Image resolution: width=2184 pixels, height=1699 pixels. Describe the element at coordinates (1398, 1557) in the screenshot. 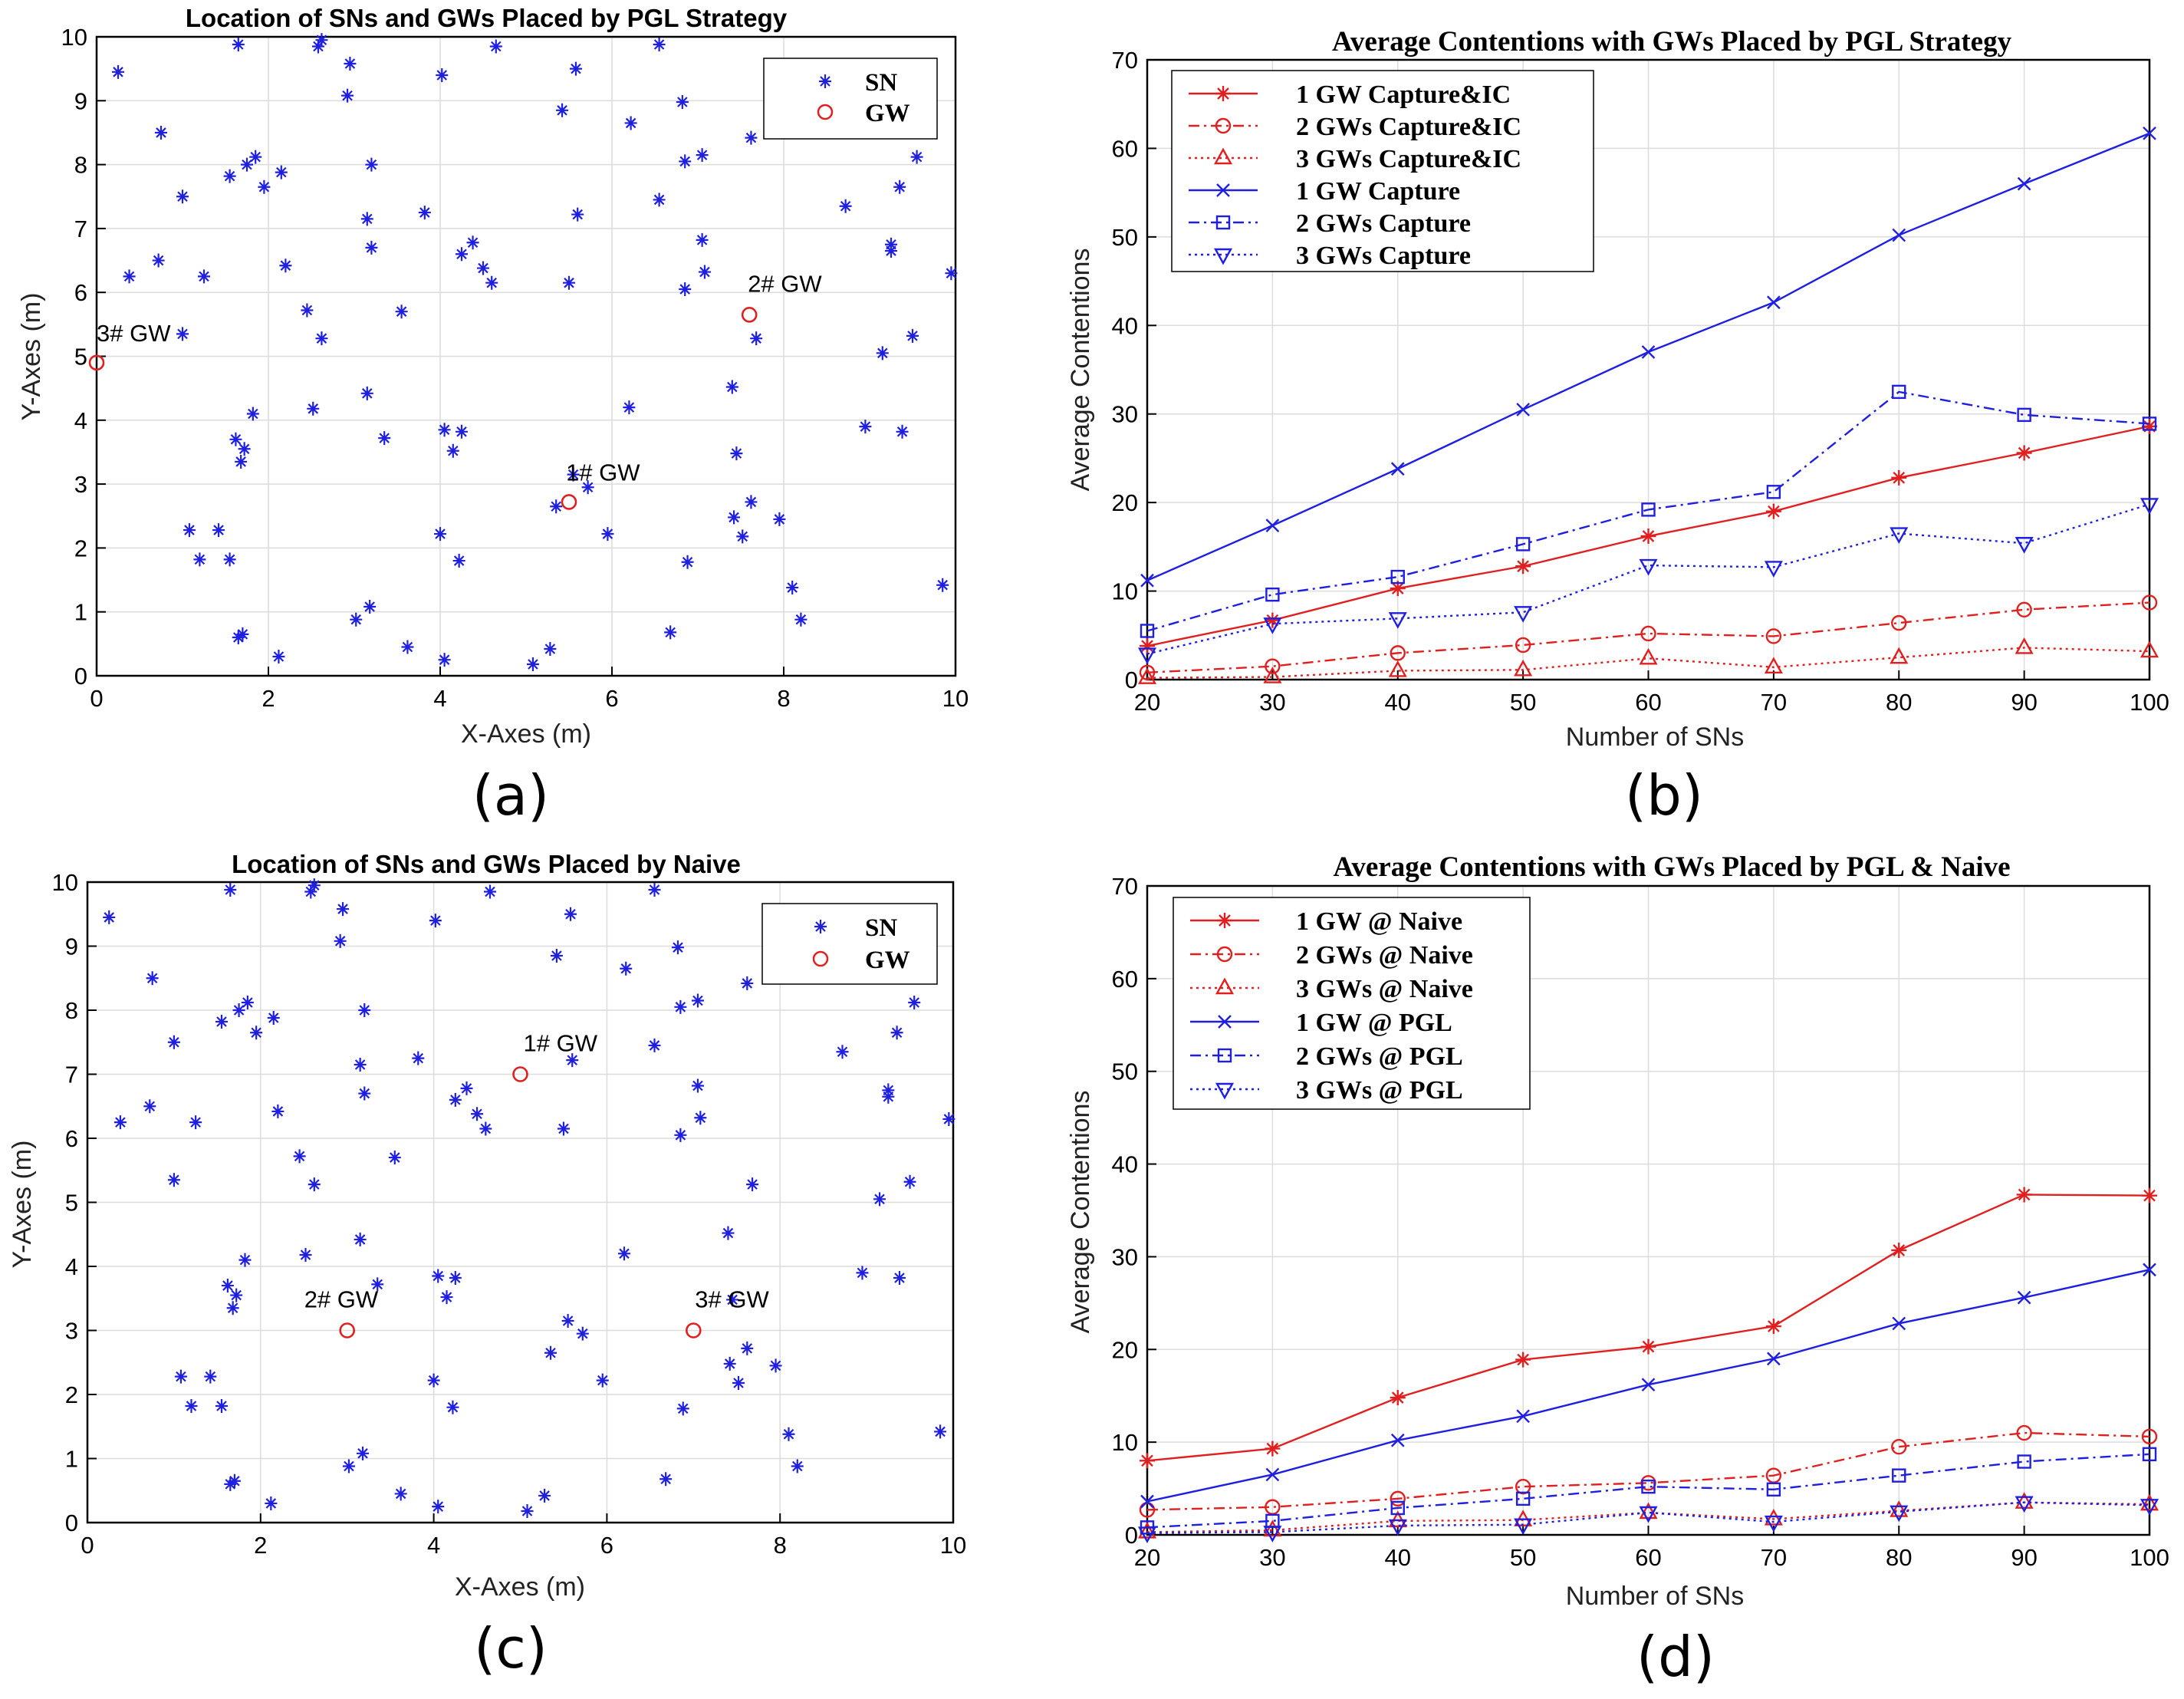

I see `x-tick-label: 40` at that location.